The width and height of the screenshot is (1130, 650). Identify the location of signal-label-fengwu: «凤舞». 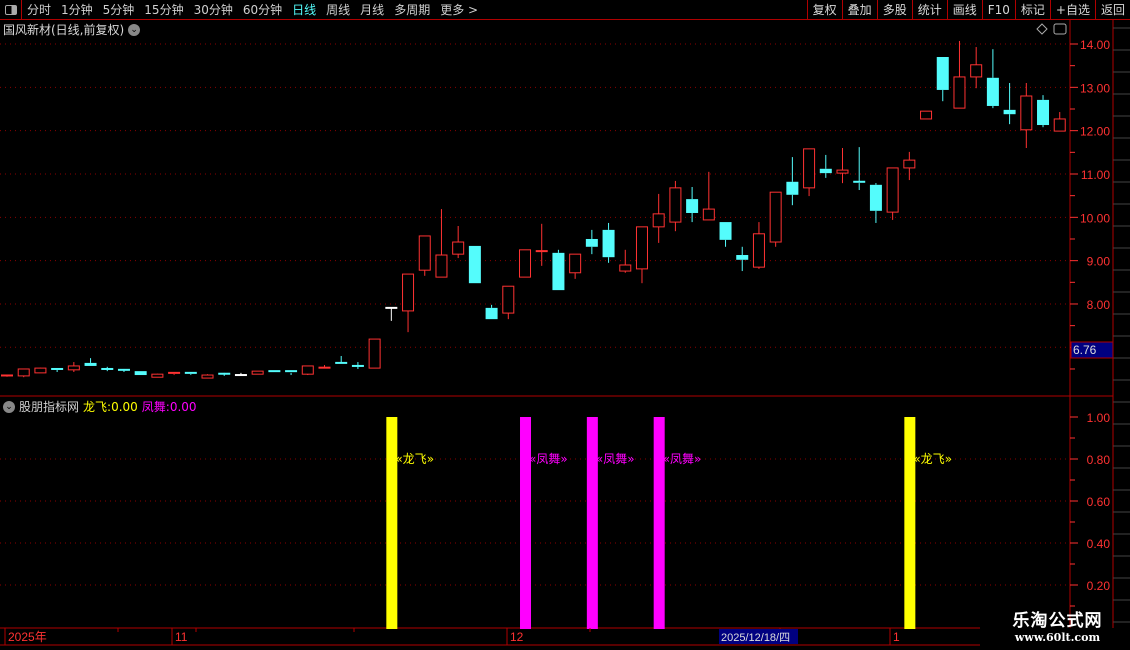
(682, 459).